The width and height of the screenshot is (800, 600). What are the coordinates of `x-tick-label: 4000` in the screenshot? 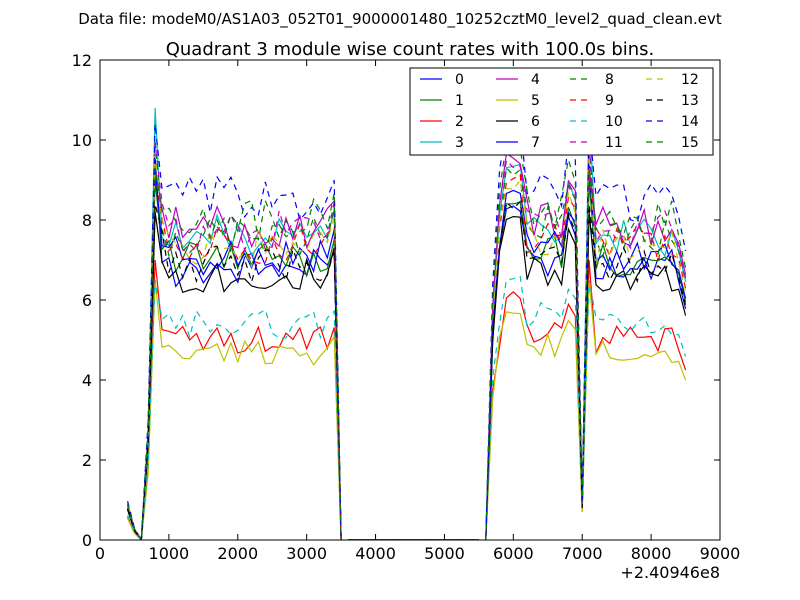 It's located at (375, 553).